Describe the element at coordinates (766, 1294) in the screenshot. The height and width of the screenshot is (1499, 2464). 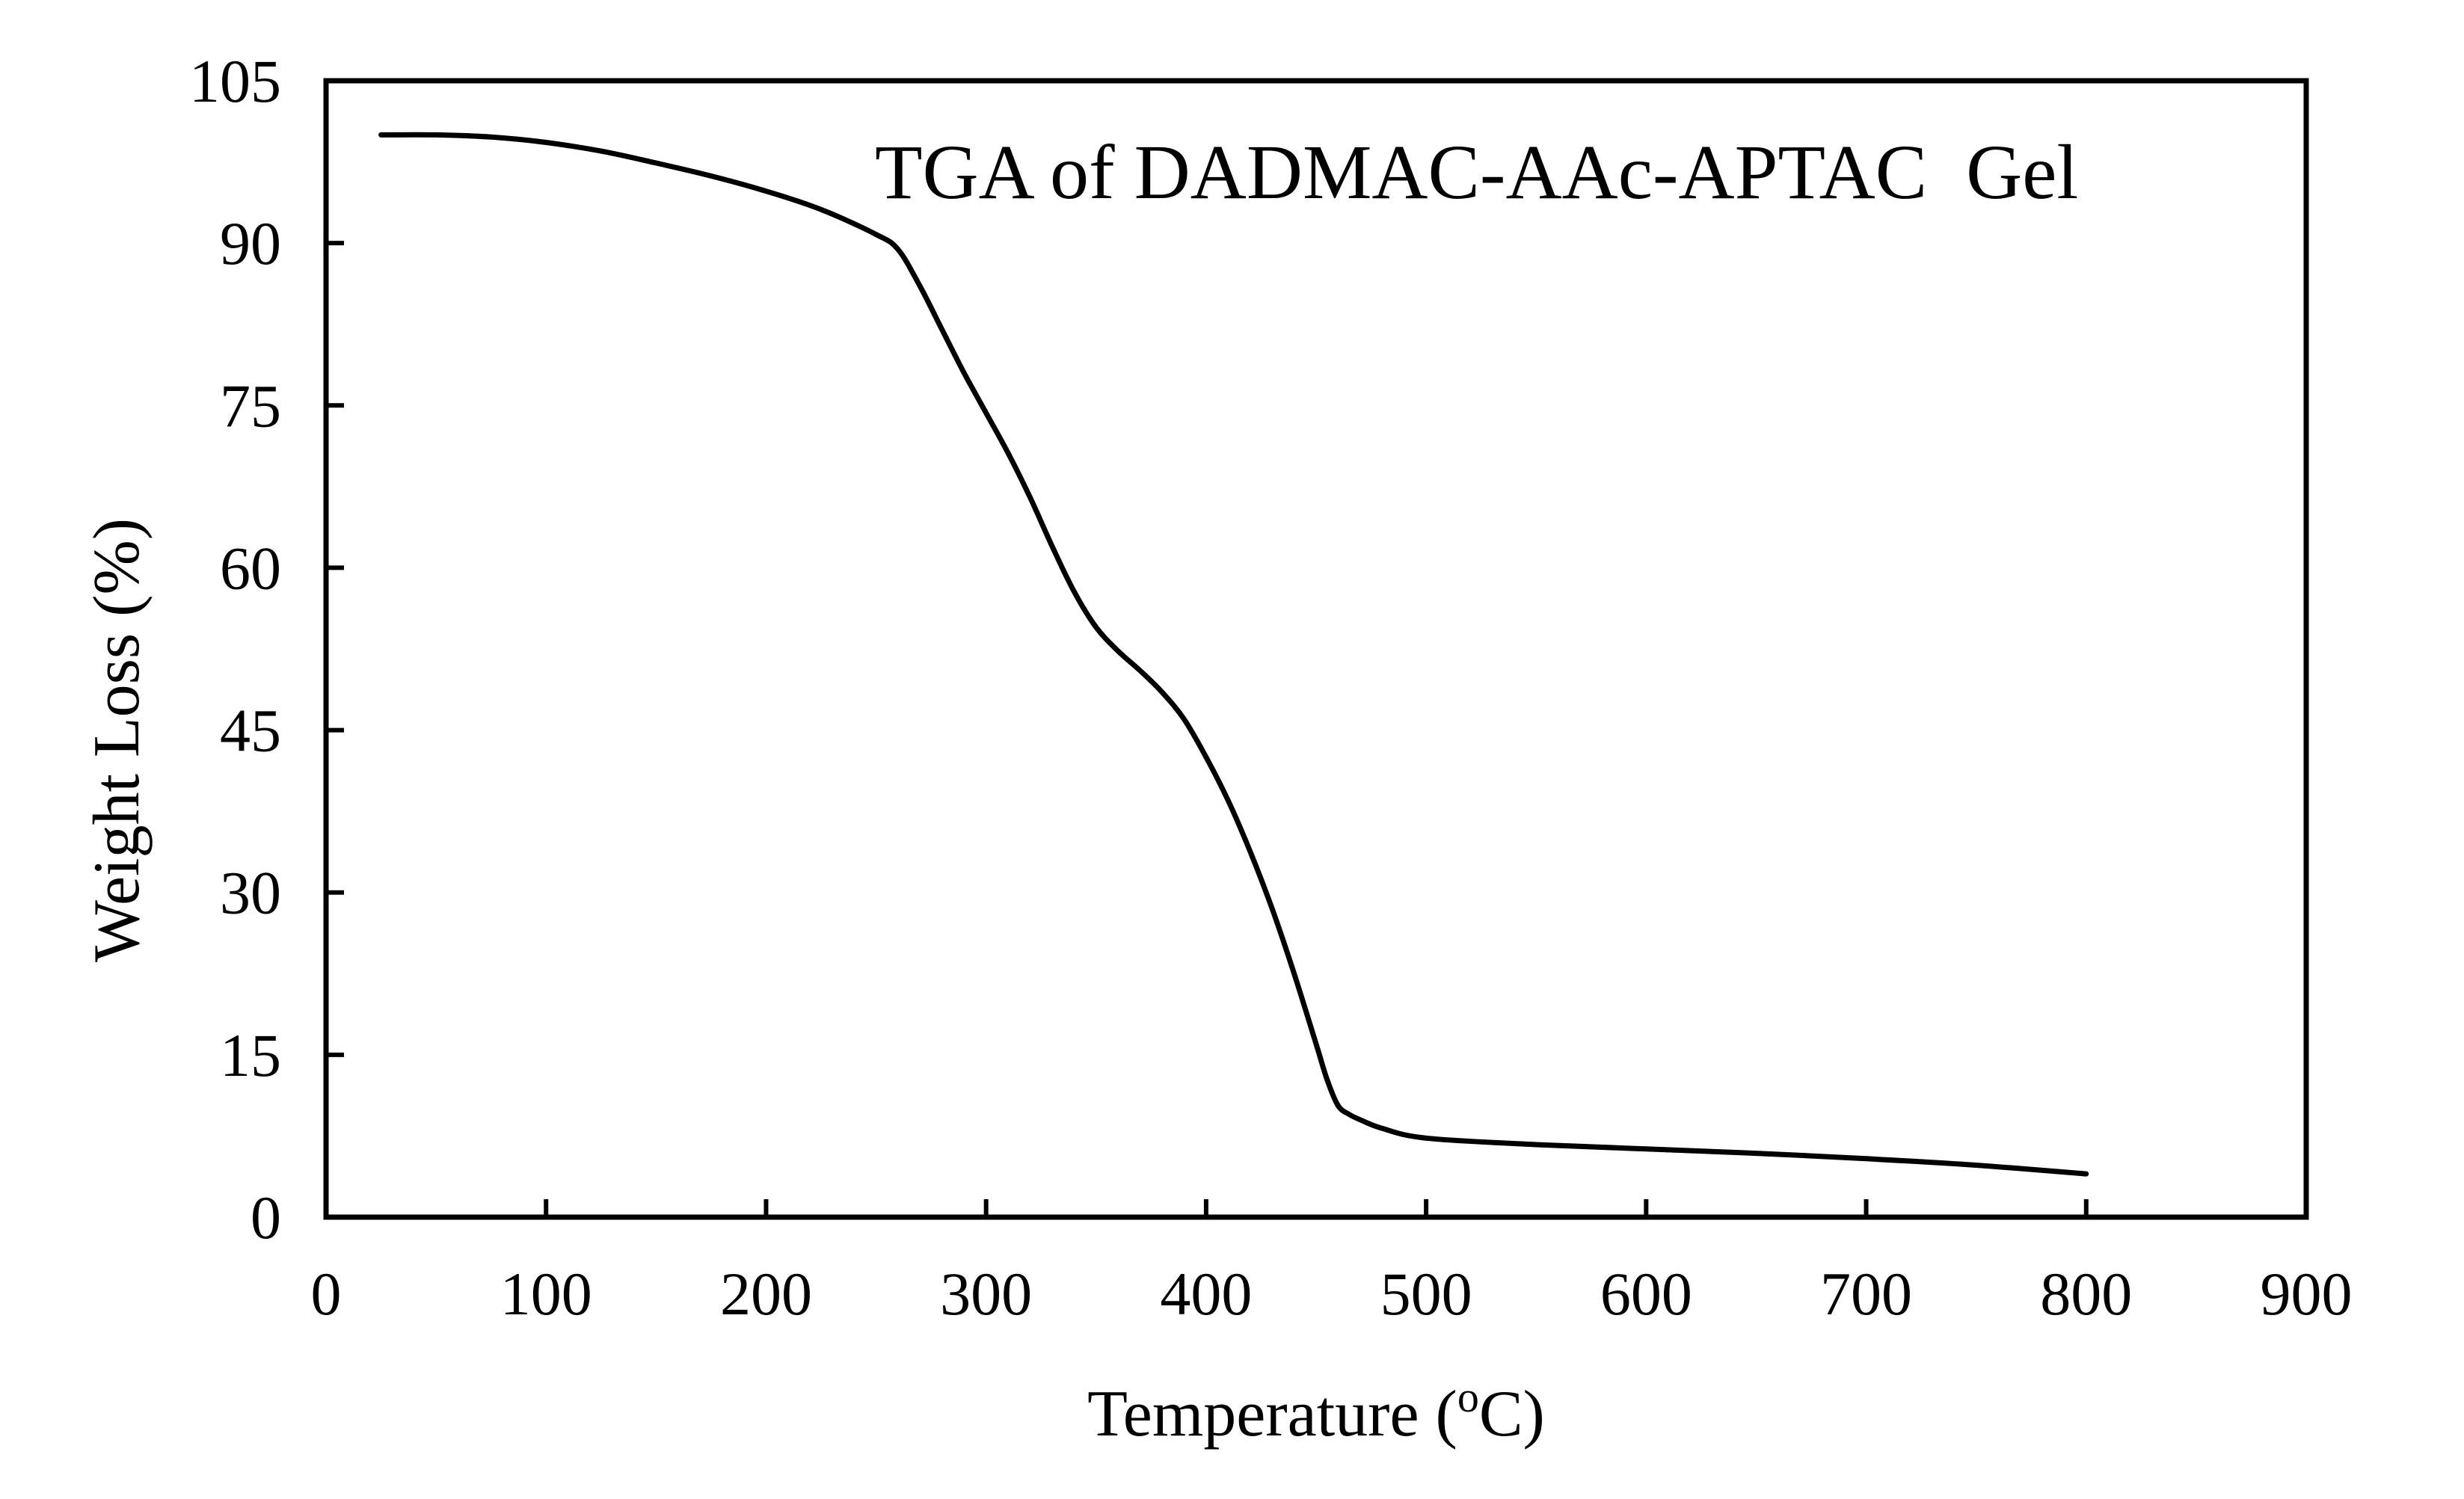
I see `x-tick-label: 200` at that location.